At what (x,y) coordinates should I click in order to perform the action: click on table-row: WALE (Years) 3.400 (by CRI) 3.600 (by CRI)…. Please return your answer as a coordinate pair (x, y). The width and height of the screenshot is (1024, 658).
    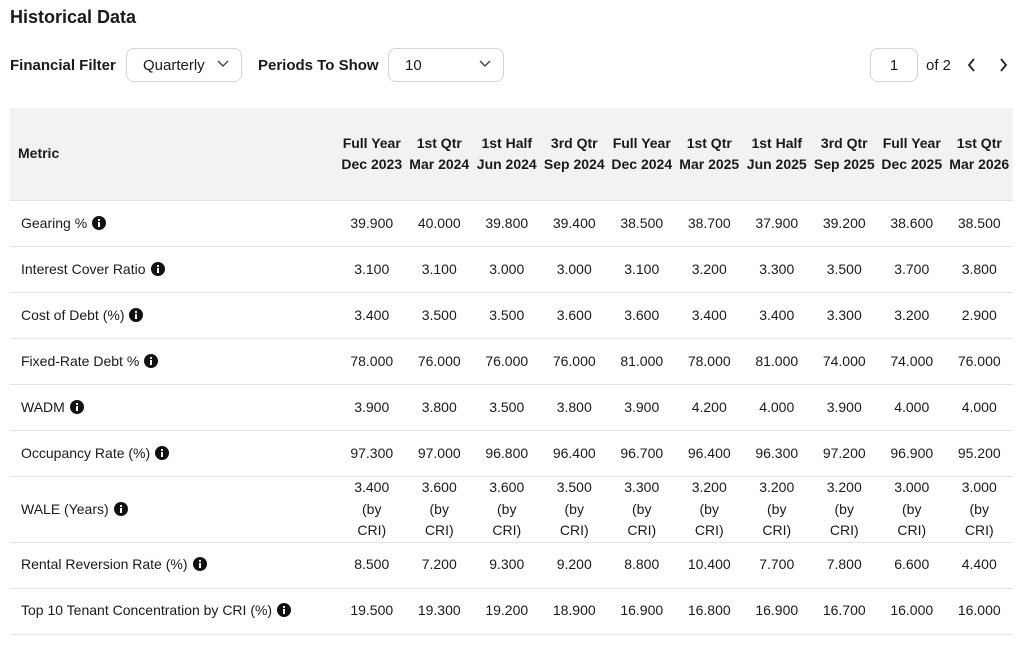
    Looking at the image, I should click on (511, 509).